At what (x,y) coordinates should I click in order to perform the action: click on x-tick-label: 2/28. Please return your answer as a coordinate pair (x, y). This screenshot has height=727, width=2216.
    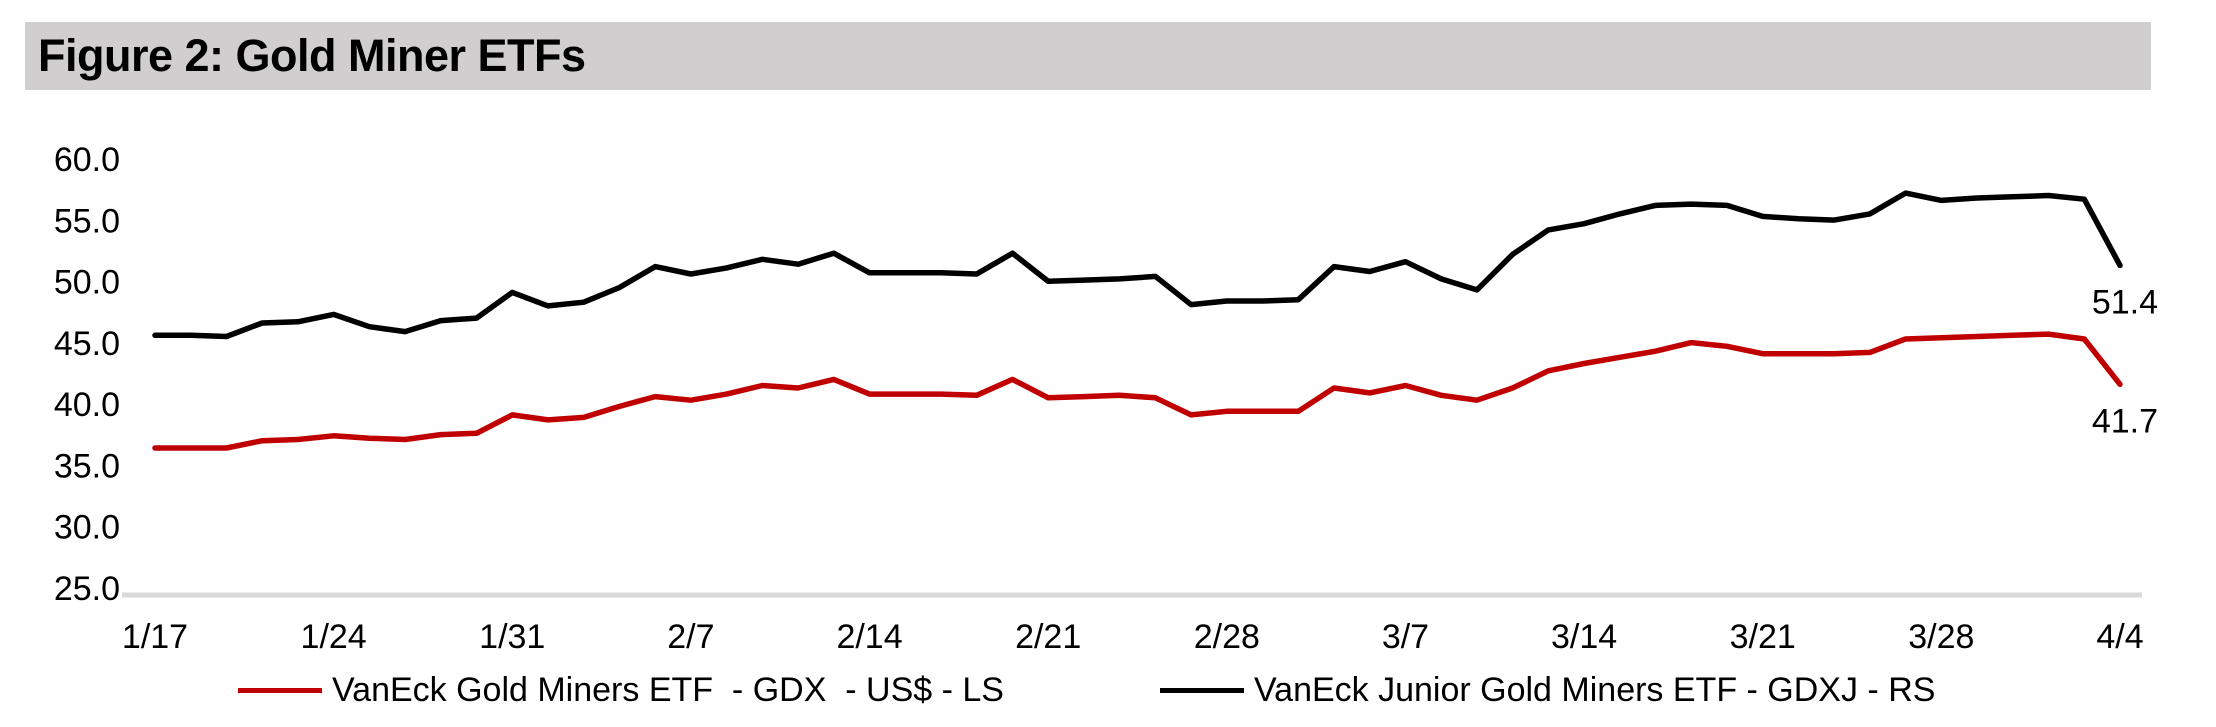
    Looking at the image, I should click on (1227, 637).